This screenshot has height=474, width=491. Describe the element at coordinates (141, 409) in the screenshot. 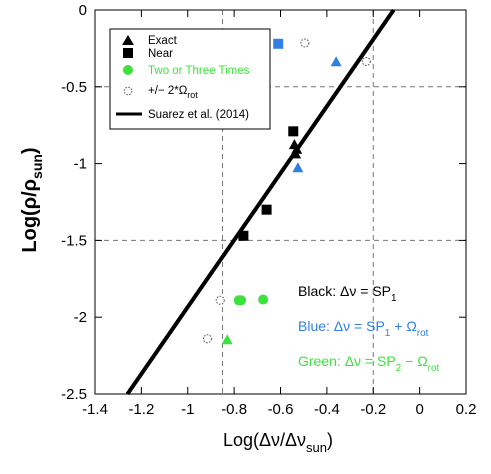

I see `x-tick-label: -1.2` at that location.